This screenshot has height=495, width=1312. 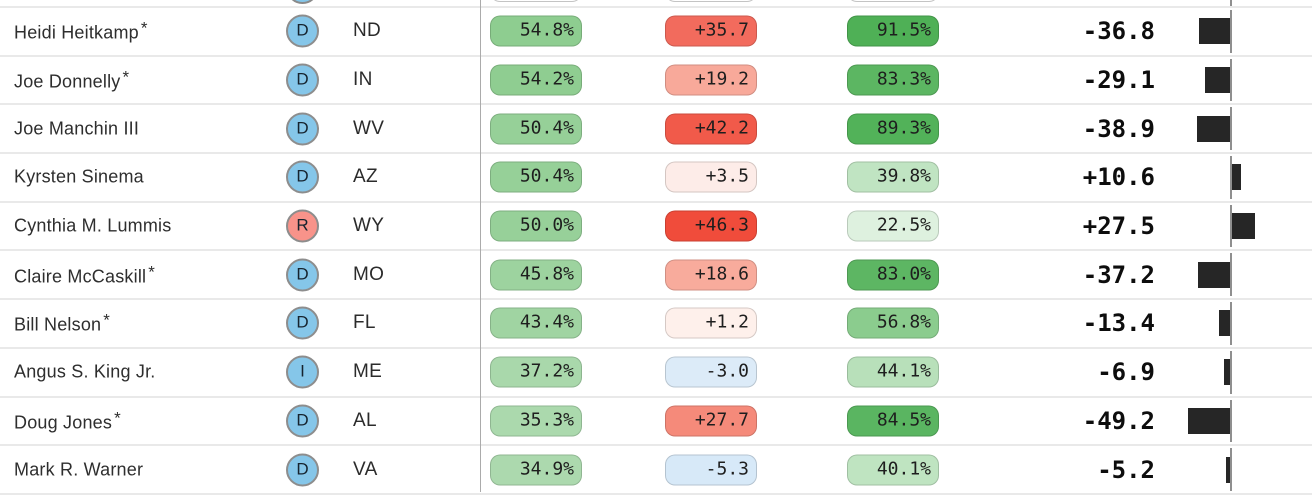 I want to click on table-row-partial, so click(x=656, y=4).